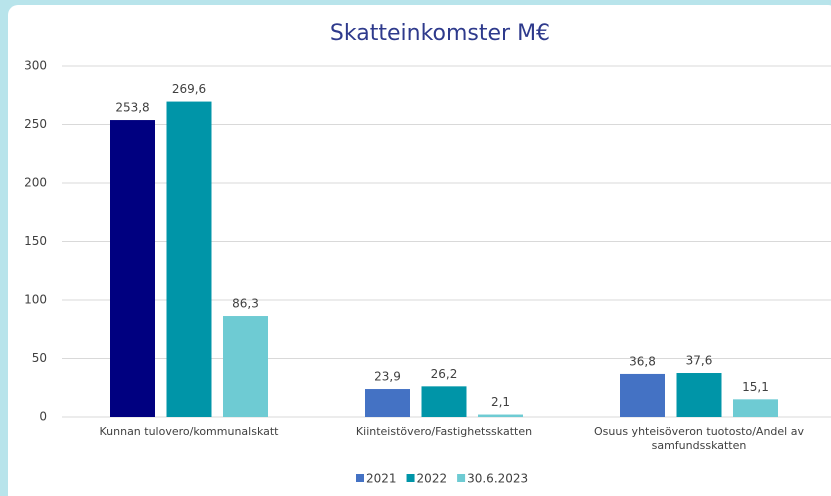 Image resolution: width=831 pixels, height=496 pixels. What do you see at coordinates (642, 361) in the screenshot?
I see `value-label: 36,8` at bounding box center [642, 361].